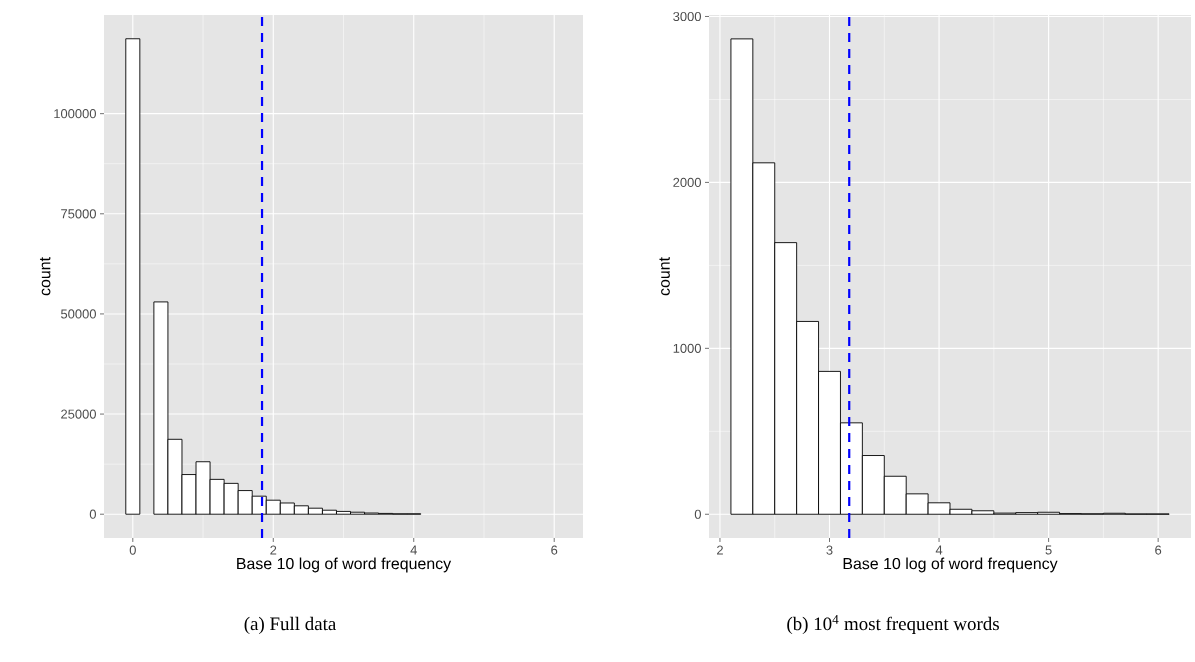  I want to click on x-tick-label: 3, so click(829, 550).